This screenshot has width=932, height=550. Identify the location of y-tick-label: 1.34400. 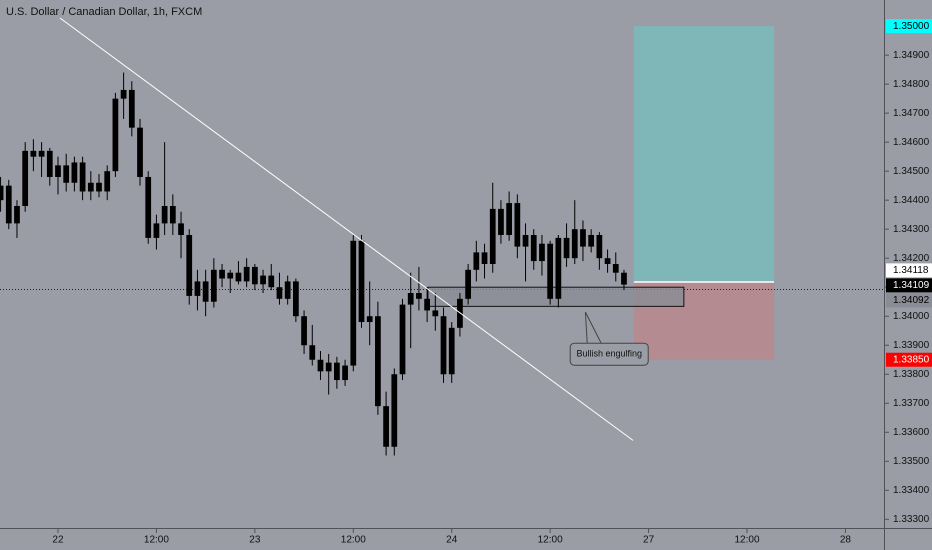
(911, 200).